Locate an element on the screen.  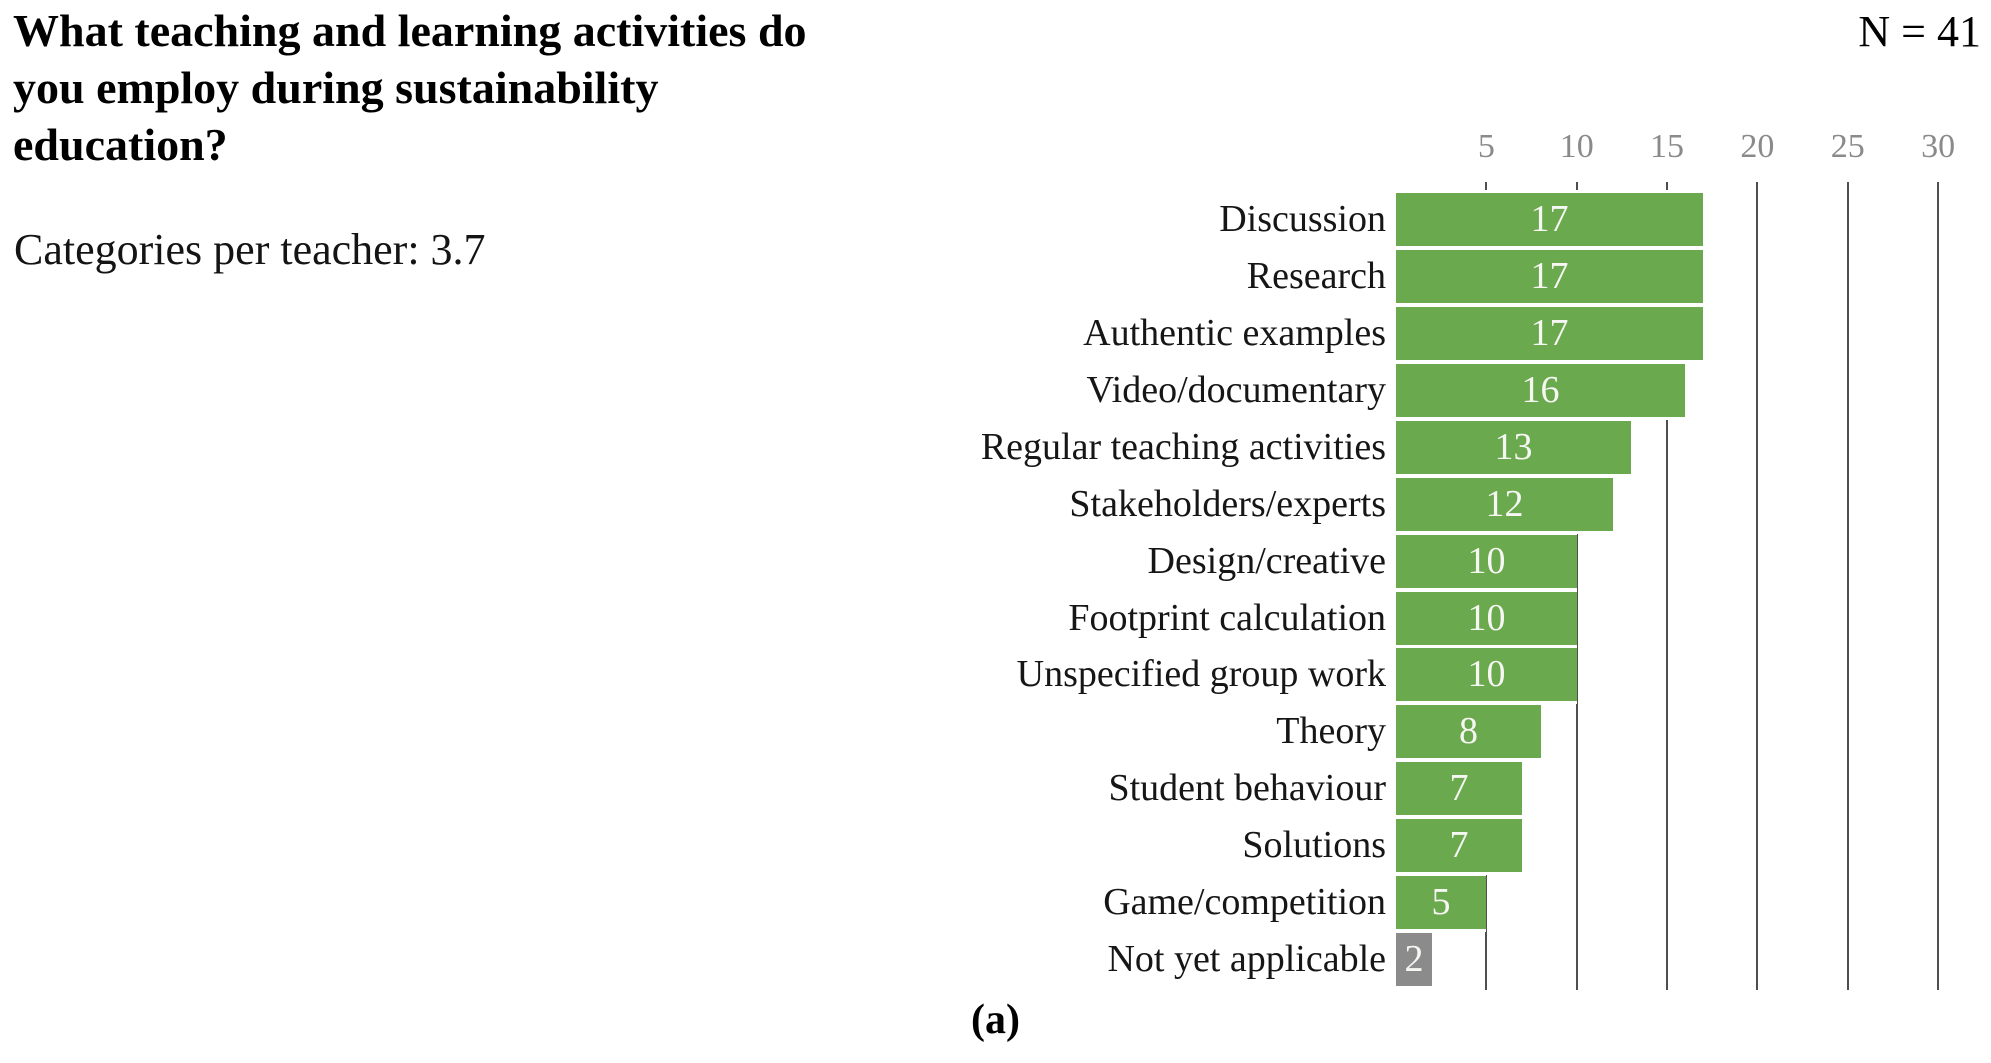
category-label: Authentic examples is located at coordinates (1234, 332).